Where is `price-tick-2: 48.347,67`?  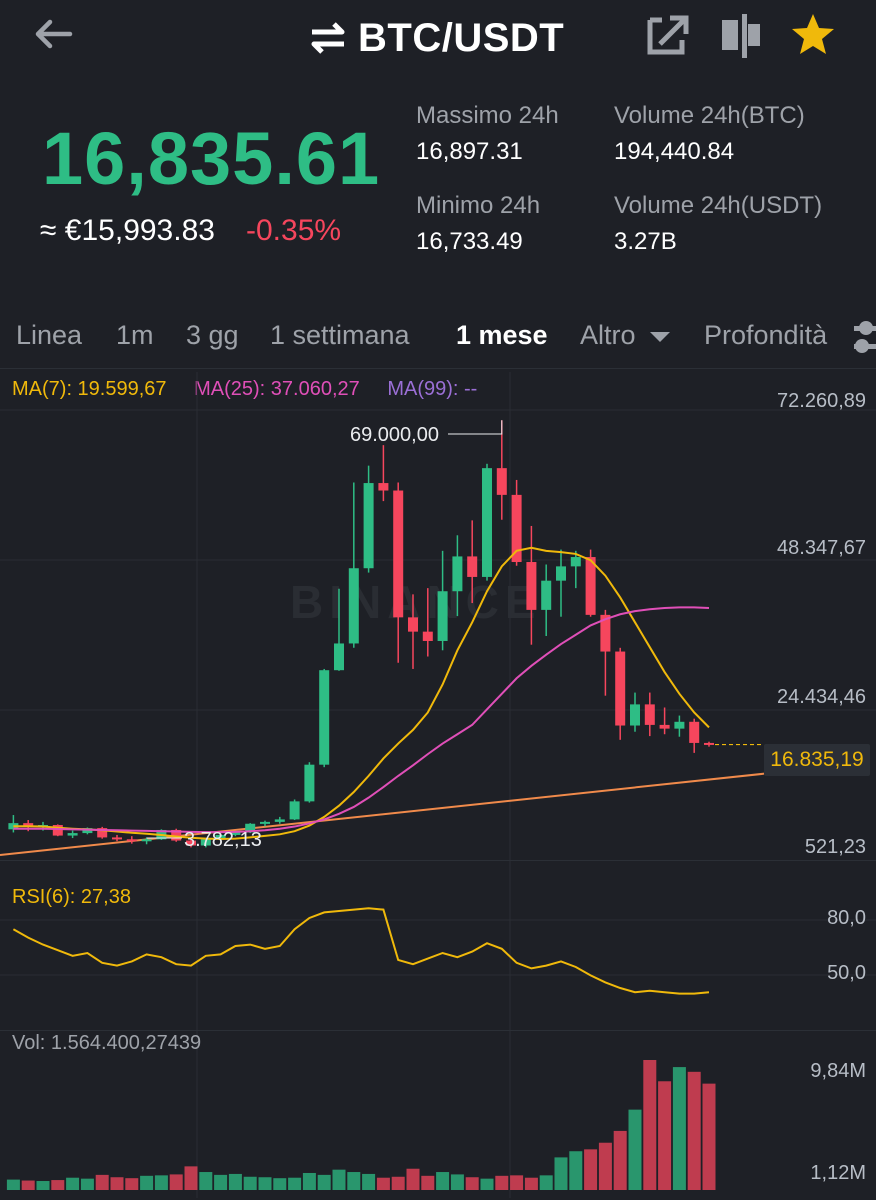 price-tick-2: 48.347,67 is located at coordinates (821, 548).